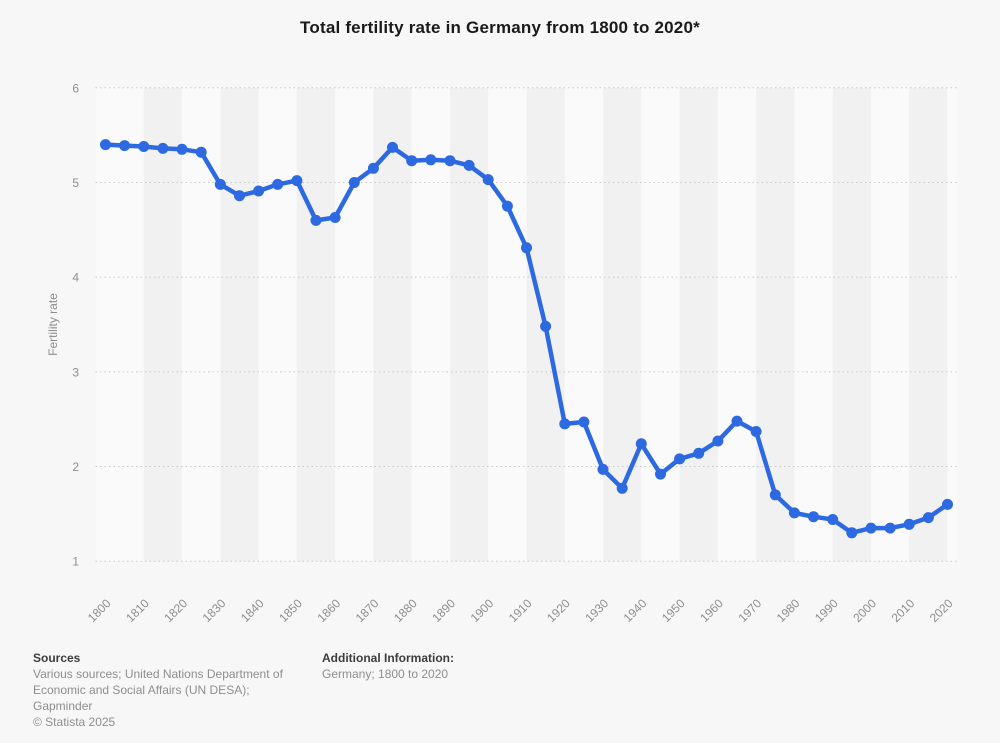  Describe the element at coordinates (546, 326) in the screenshot. I see `data-point-1915` at that location.